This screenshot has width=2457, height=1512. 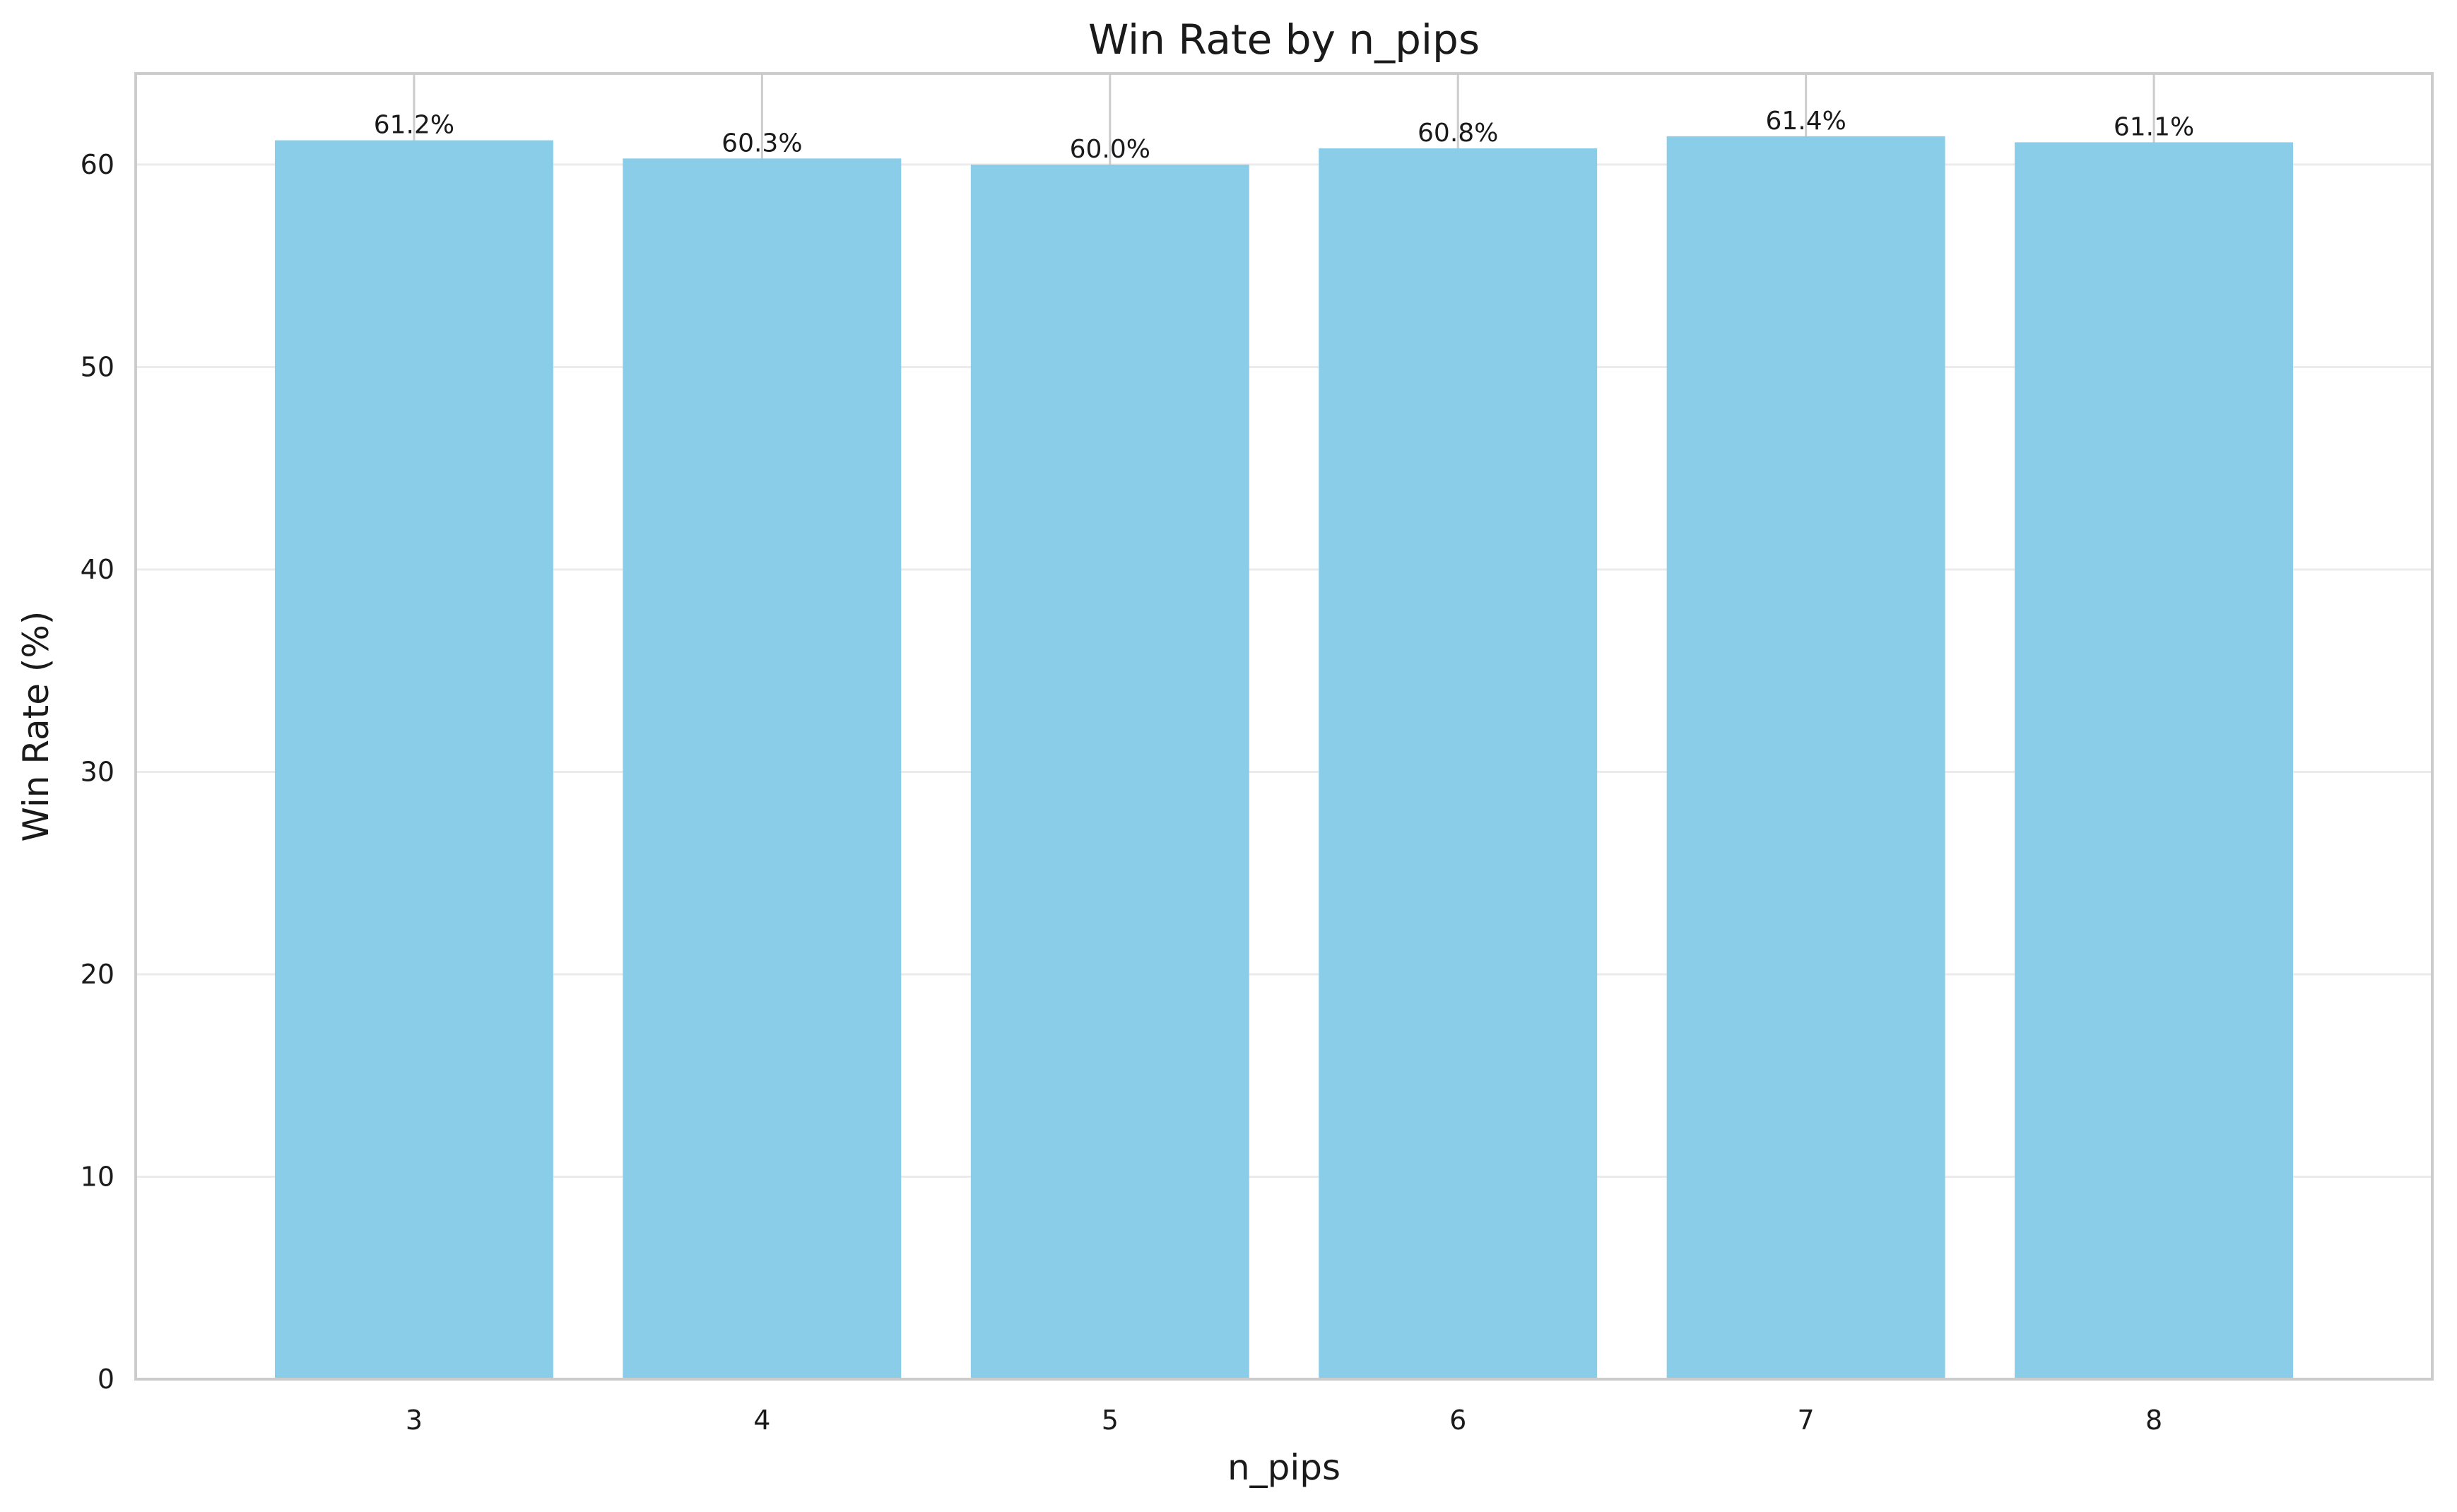 What do you see at coordinates (762, 143) in the screenshot?
I see `bar-value-label: 60.3%` at bounding box center [762, 143].